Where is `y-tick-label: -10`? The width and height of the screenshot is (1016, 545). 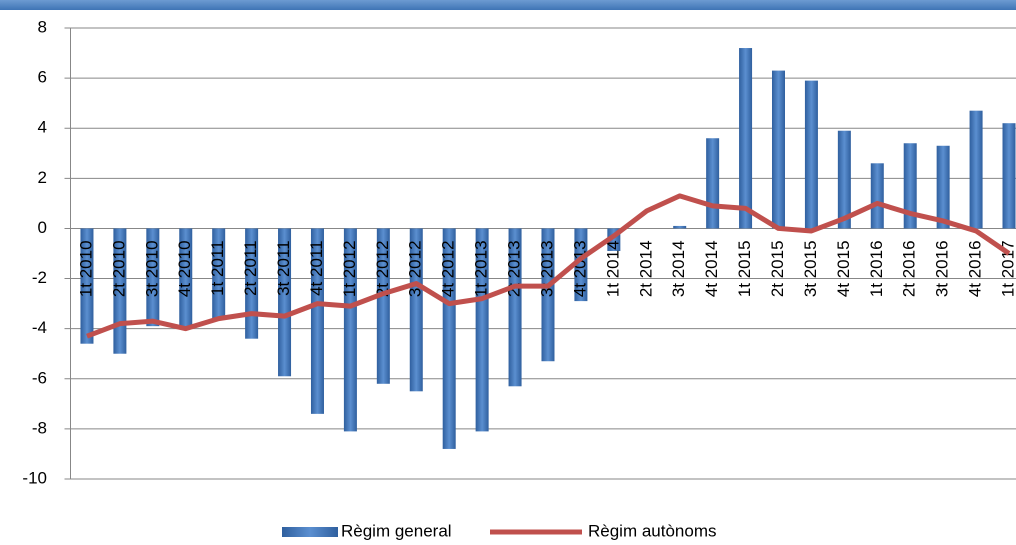
y-tick-label: -10 is located at coordinates (34, 477).